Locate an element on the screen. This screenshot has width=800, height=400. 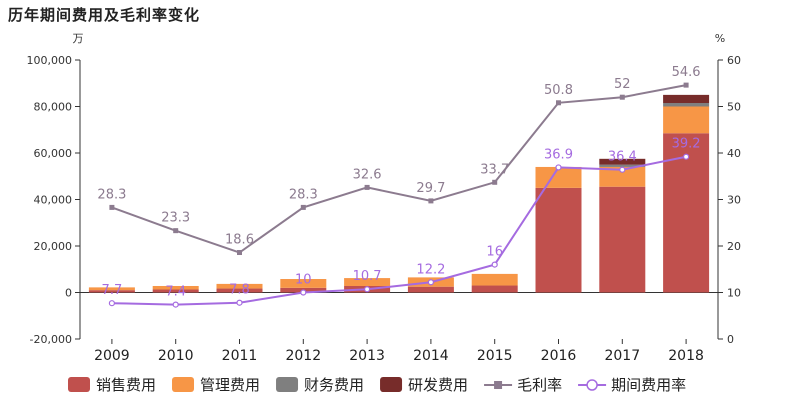
y2-tick-label: 40 is located at coordinates (734, 153).